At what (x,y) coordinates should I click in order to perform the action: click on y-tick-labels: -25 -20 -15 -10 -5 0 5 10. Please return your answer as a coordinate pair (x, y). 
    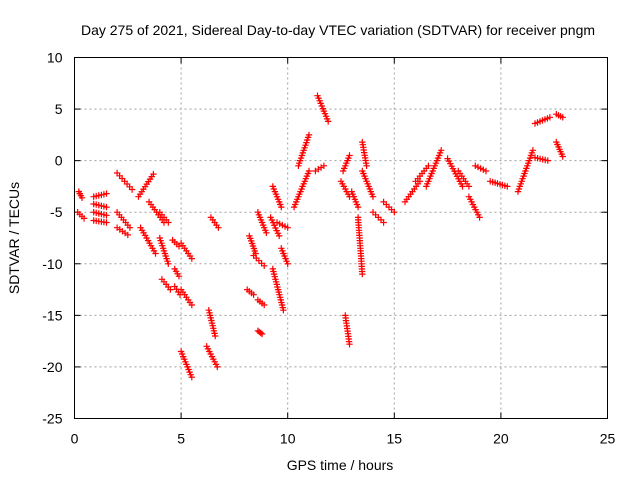
    Looking at the image, I should click on (52, 238).